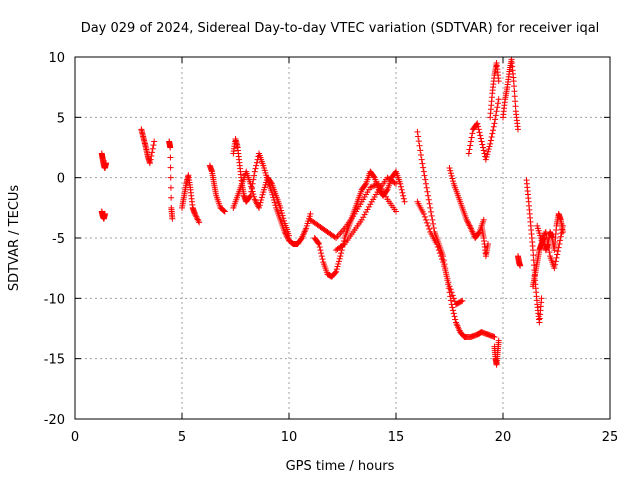 The width and height of the screenshot is (640, 480). I want to click on y-axis-label: SDTVAR / TECUs, so click(14, 238).